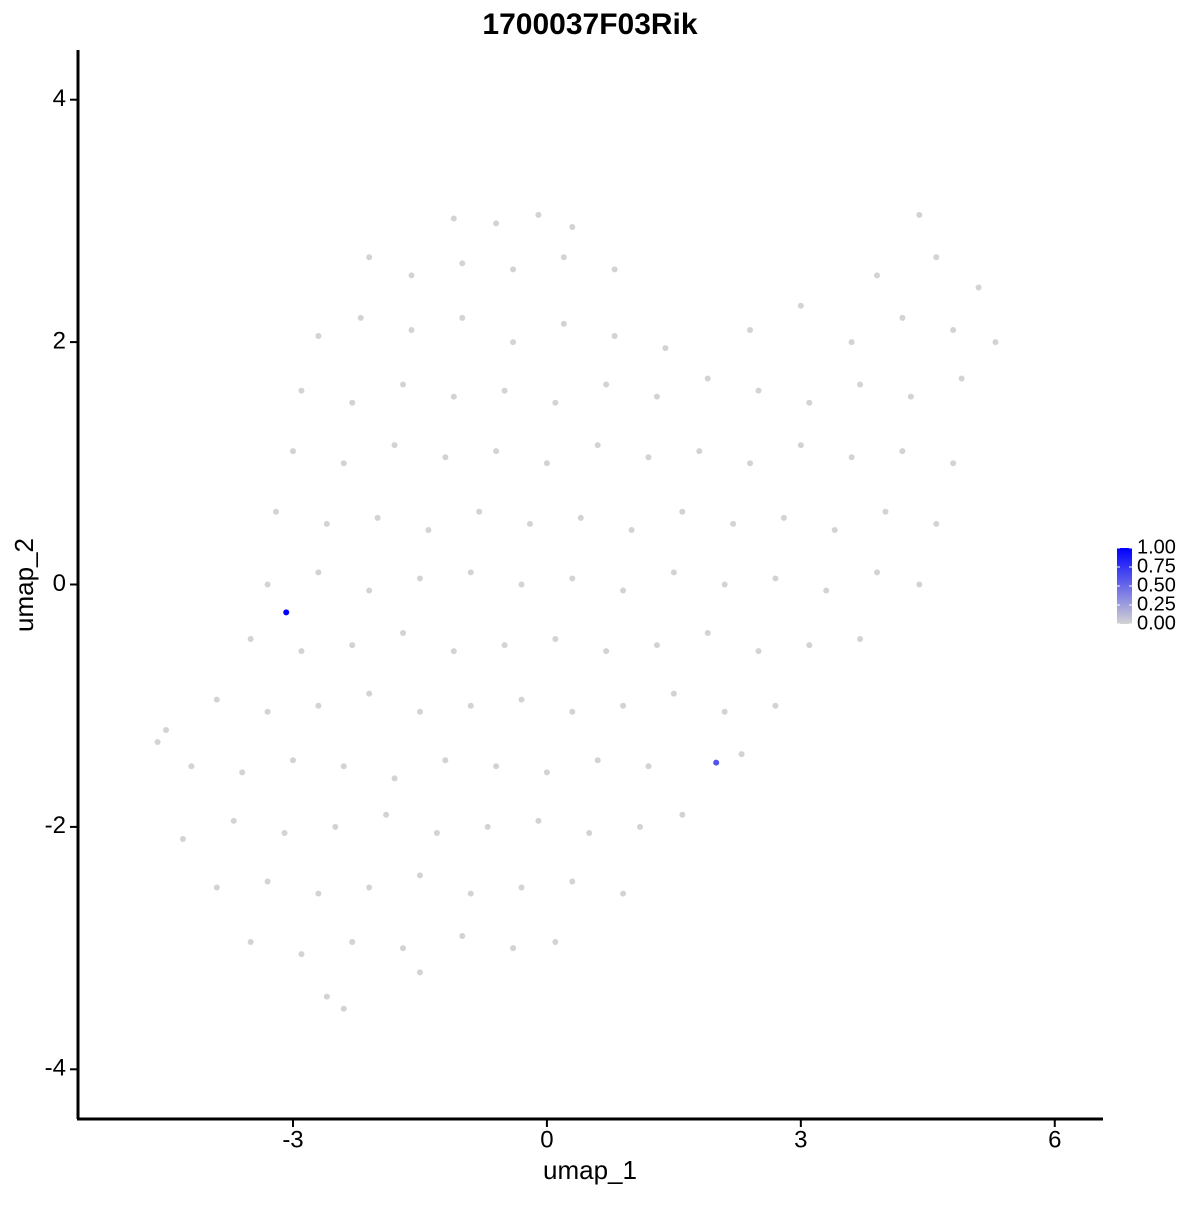 This screenshot has width=1200, height=1205. Describe the element at coordinates (24, 585) in the screenshot. I see `y-axis-label: umap_2` at that location.